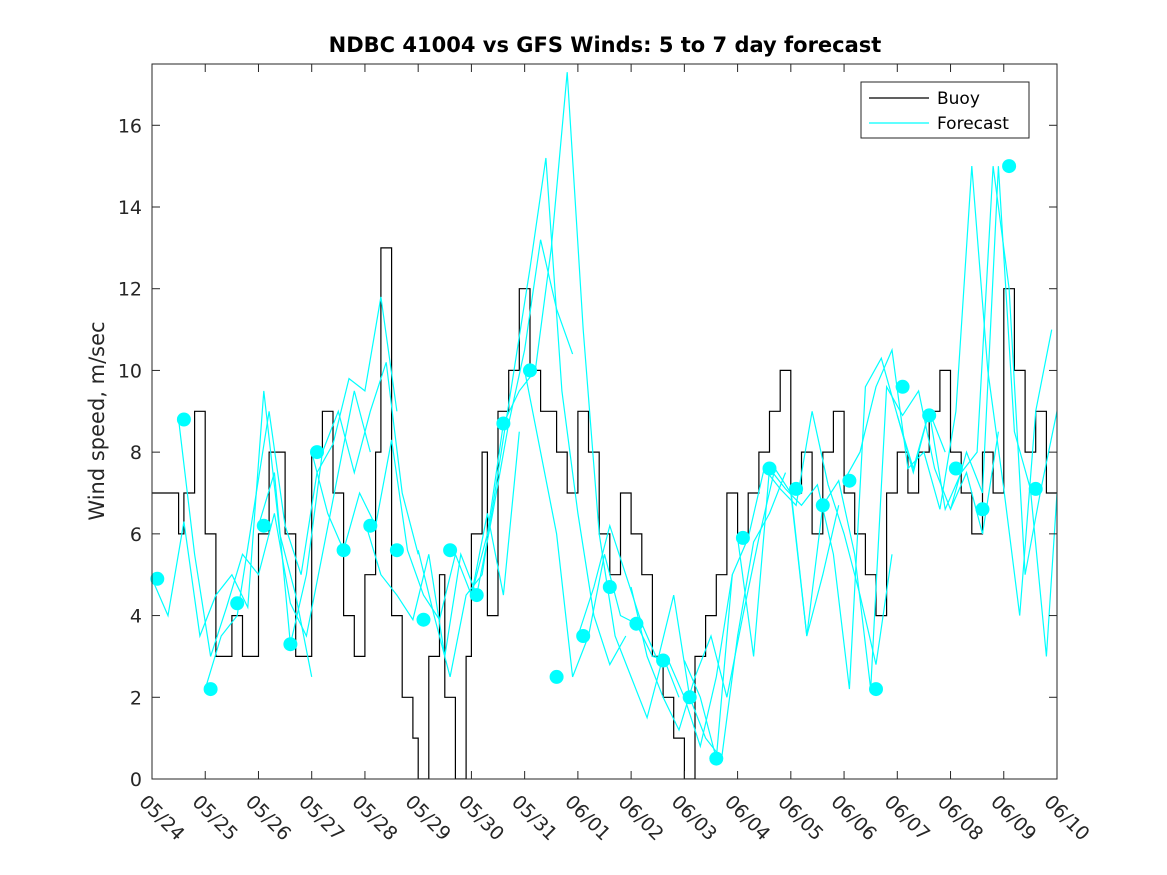 The height and width of the screenshot is (875, 1167). What do you see at coordinates (694, 818) in the screenshot?
I see `x-tick-label: 06/03` at bounding box center [694, 818].